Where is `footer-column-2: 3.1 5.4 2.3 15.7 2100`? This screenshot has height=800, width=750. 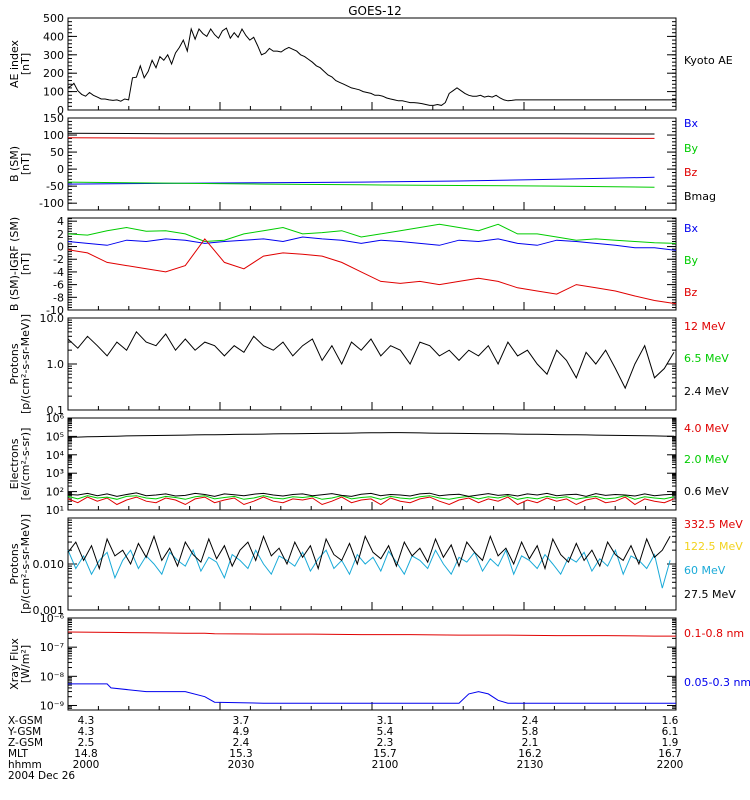 footer-column-2: 3.1 5.4 2.3 15.7 2100 is located at coordinates (385, 743).